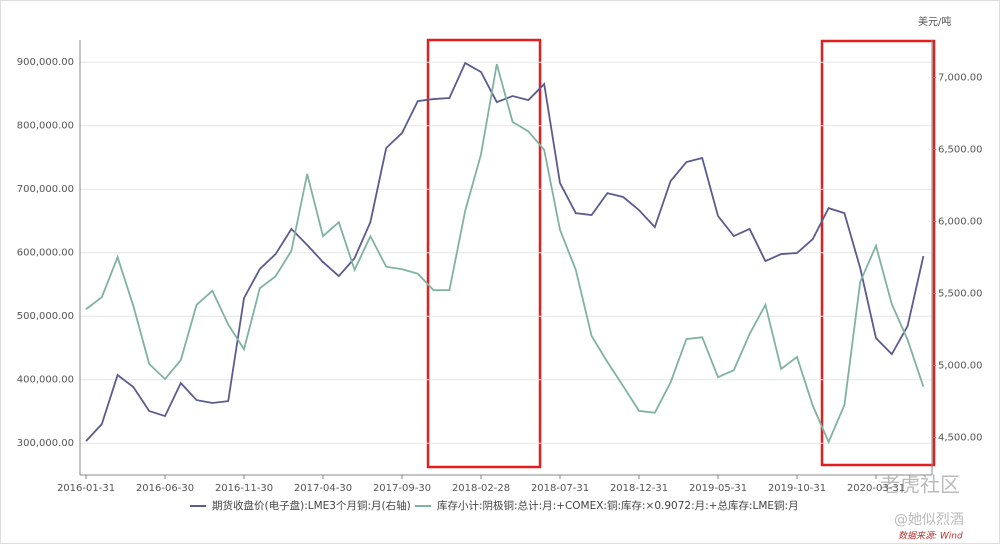 This screenshot has height=544, width=1000. Describe the element at coordinates (481, 488) in the screenshot. I see `x-tick-label: 2018-02-28` at that location.